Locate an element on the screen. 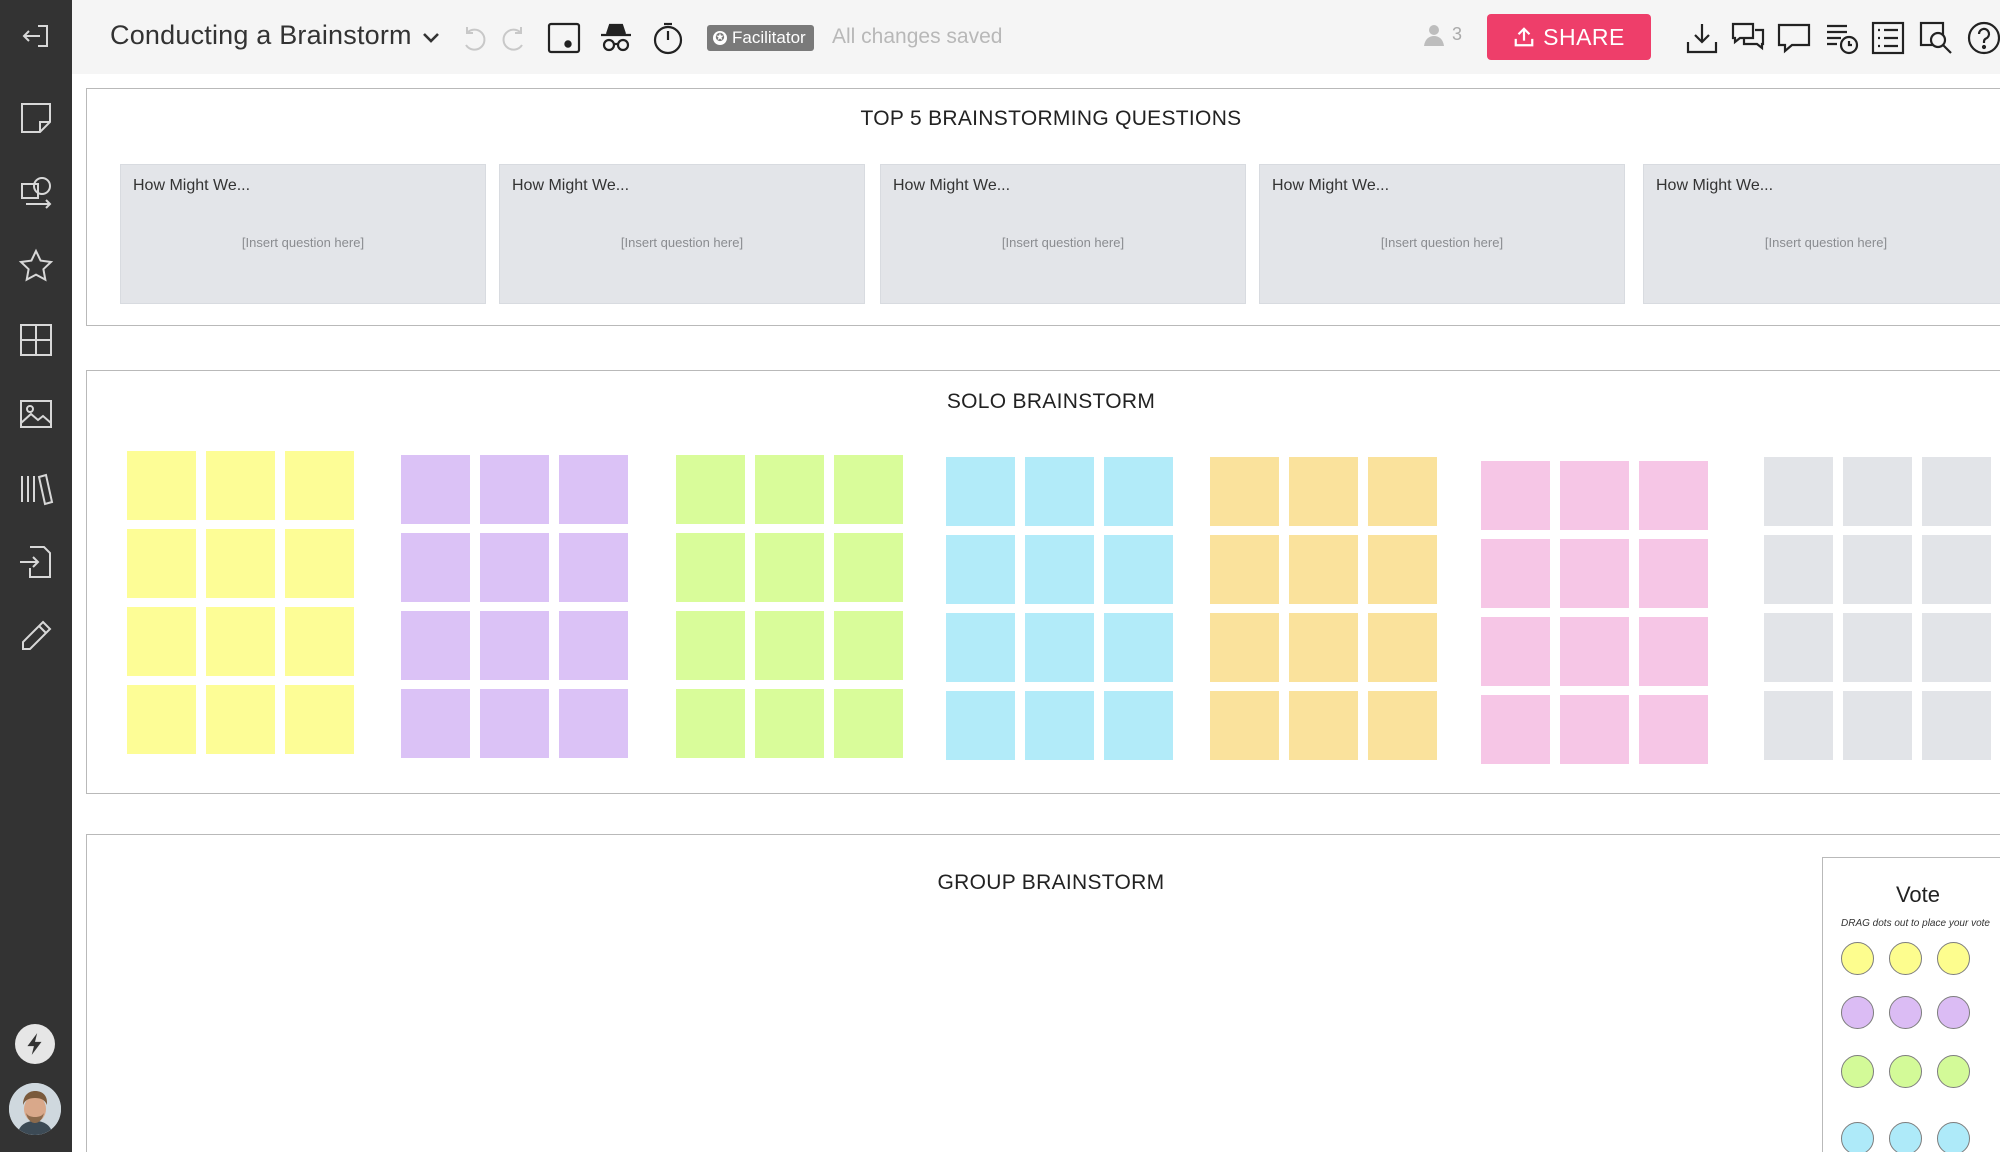  chat-button is located at coordinates (1748, 38).